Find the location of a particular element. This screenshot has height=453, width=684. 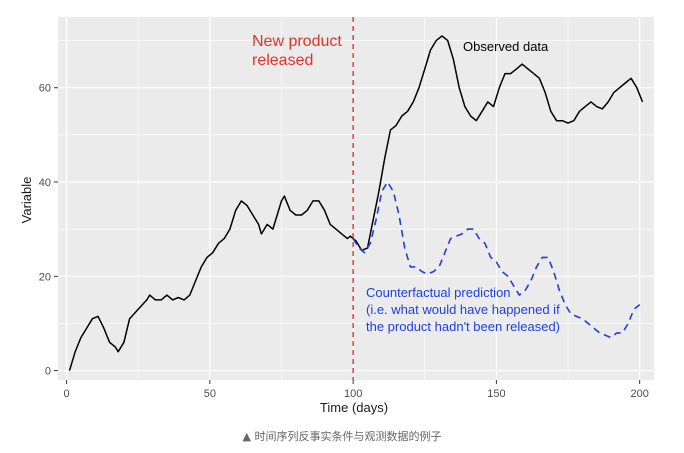

x-tick-label: 200 is located at coordinates (639, 394).